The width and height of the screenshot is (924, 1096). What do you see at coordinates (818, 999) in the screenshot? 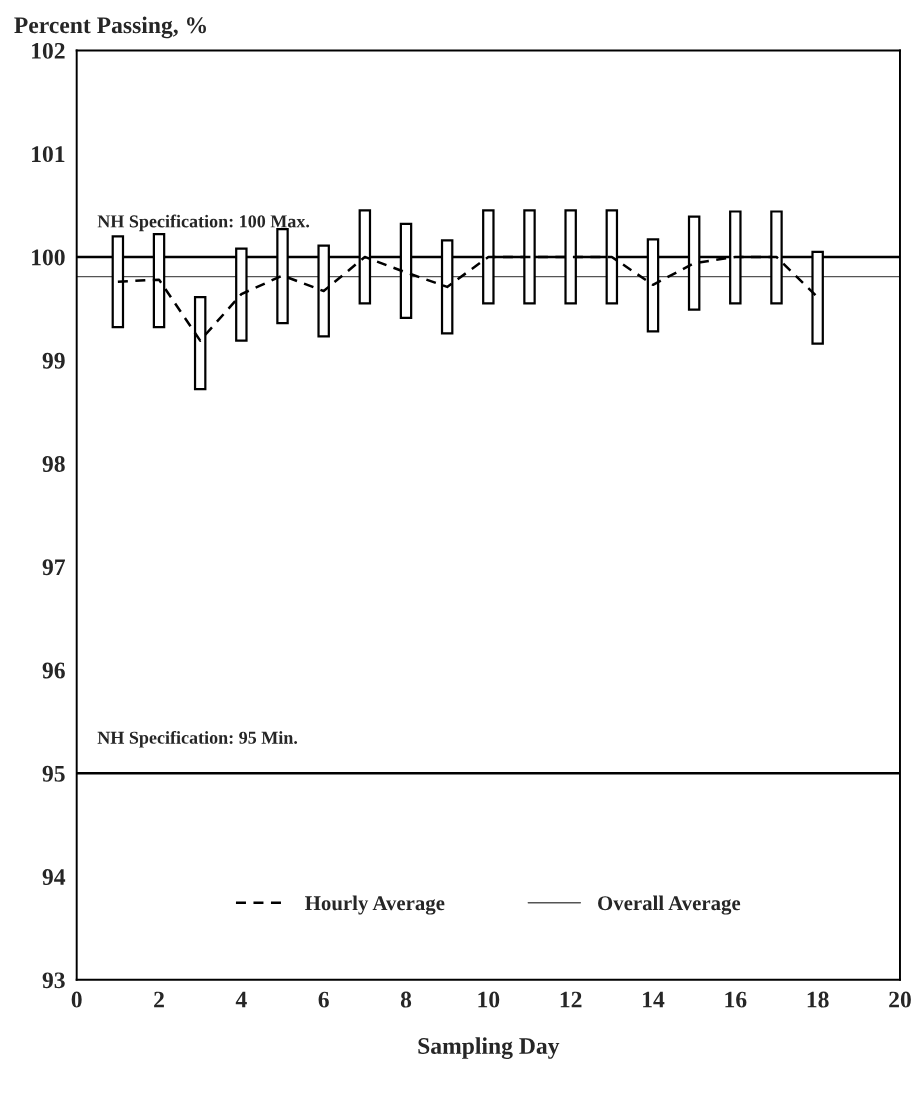
I see `x-tick-label: 18` at bounding box center [818, 999].